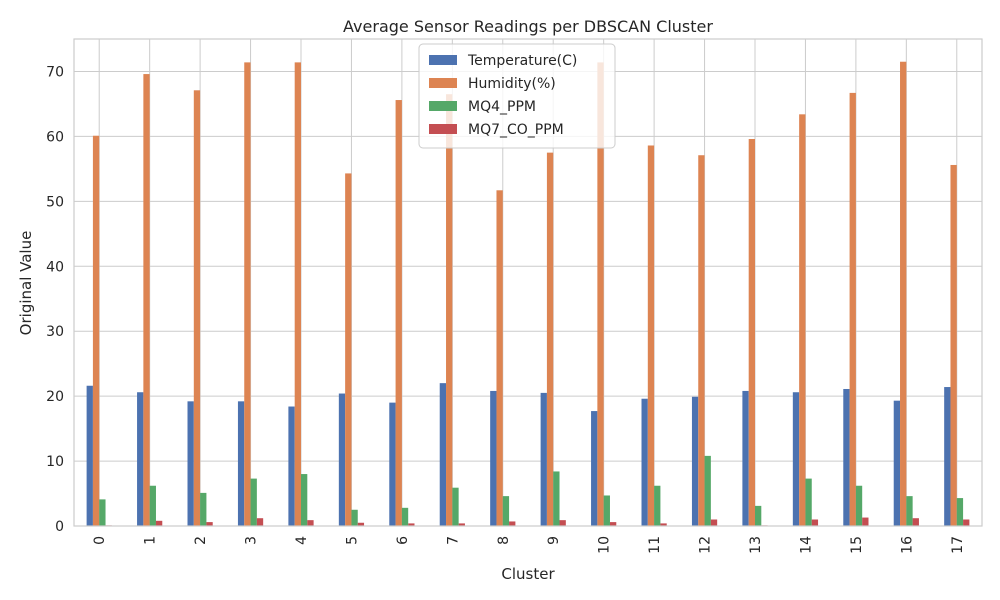 This screenshot has height=600, width=1000. Describe the element at coordinates (502, 107) in the screenshot. I see `legend-label: MQ4_PPM` at that location.